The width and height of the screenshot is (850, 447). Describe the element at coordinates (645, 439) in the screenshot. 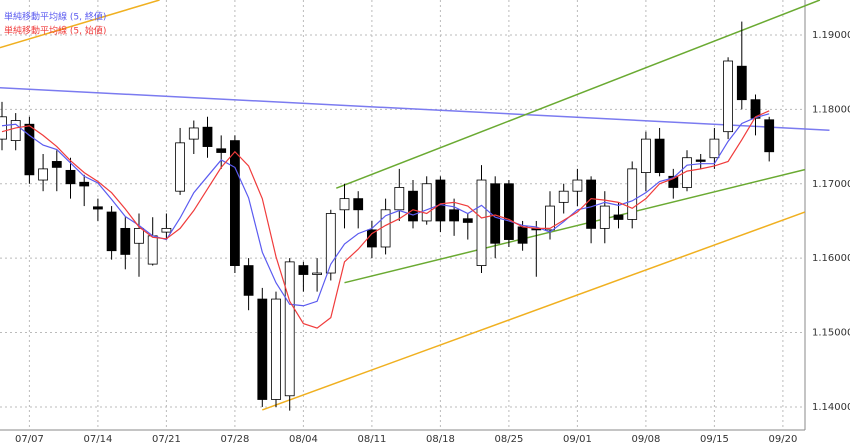

I see `x-tick-label: 09/08` at that location.